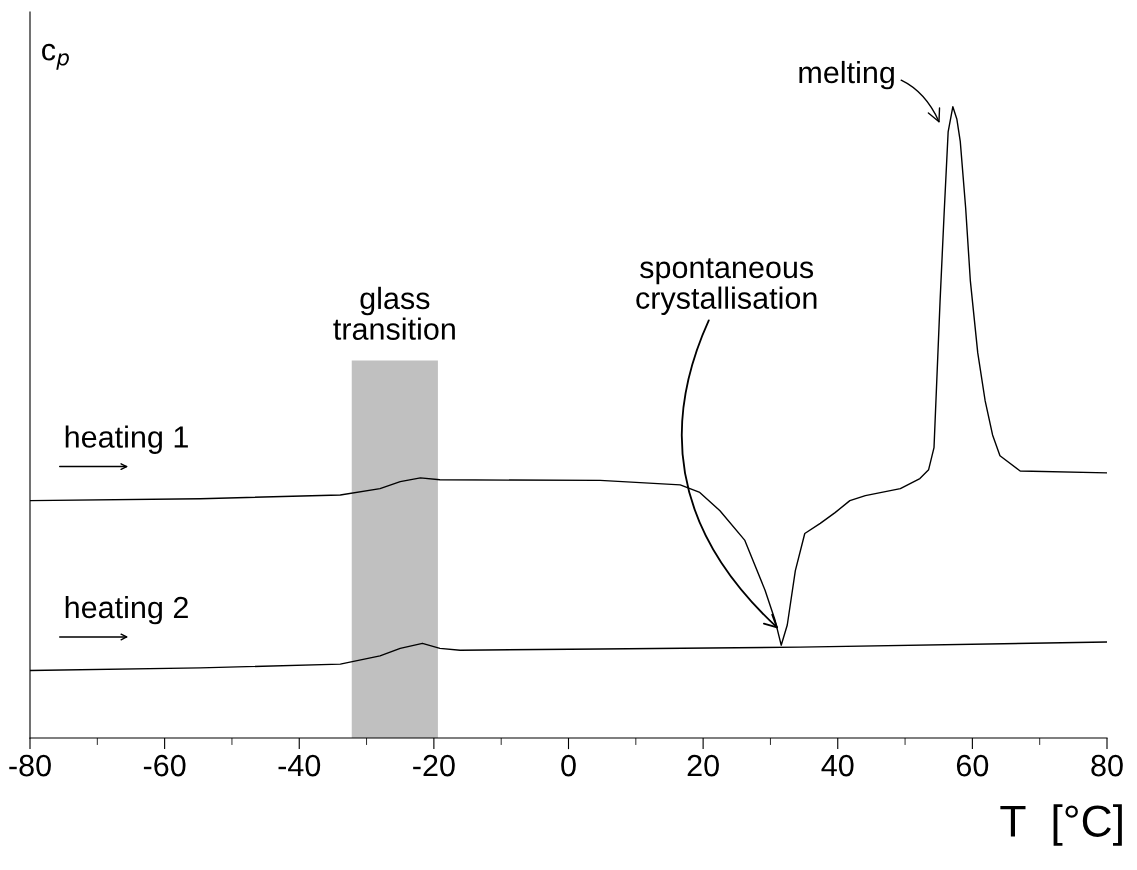 This screenshot has width=1137, height=870. What do you see at coordinates (972, 765) in the screenshot?
I see `x-tick-label: 60` at bounding box center [972, 765].